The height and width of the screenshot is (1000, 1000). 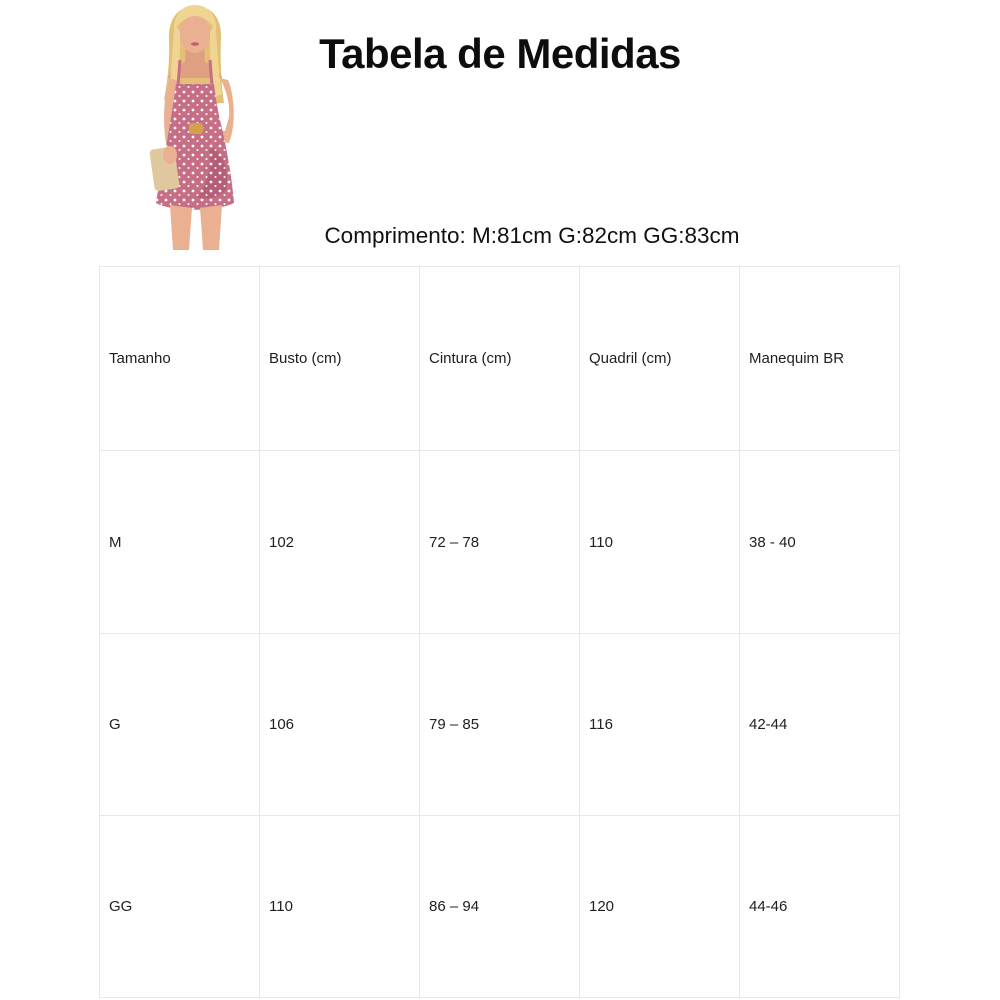 I want to click on model-lips, so click(x=195, y=44).